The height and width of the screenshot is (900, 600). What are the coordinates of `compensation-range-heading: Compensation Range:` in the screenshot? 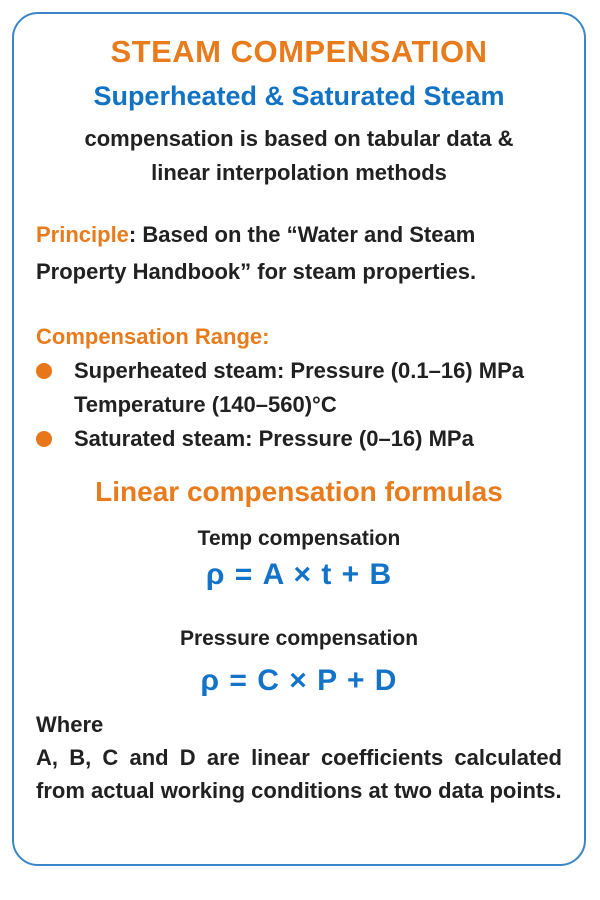 It's located at (153, 336).